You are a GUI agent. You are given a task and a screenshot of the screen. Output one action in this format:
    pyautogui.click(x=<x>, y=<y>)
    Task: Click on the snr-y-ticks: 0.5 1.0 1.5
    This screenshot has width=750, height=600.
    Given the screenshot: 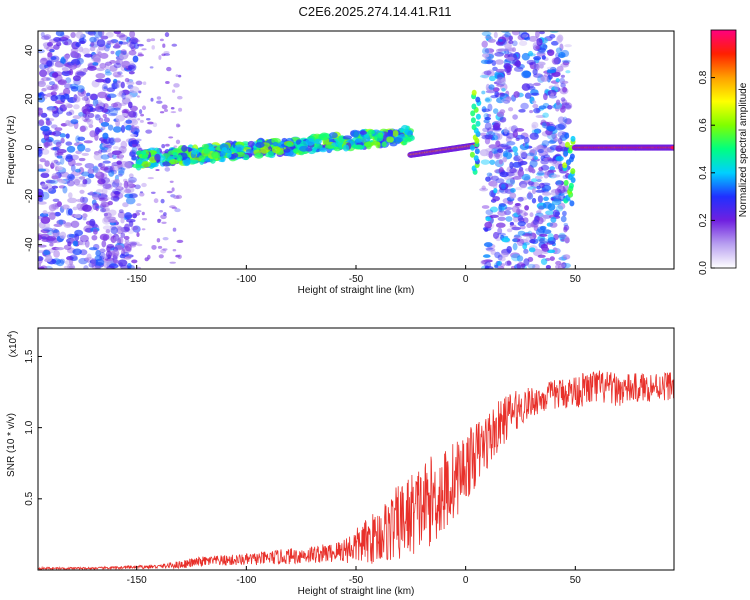 What is the action you would take?
    pyautogui.click(x=33, y=427)
    